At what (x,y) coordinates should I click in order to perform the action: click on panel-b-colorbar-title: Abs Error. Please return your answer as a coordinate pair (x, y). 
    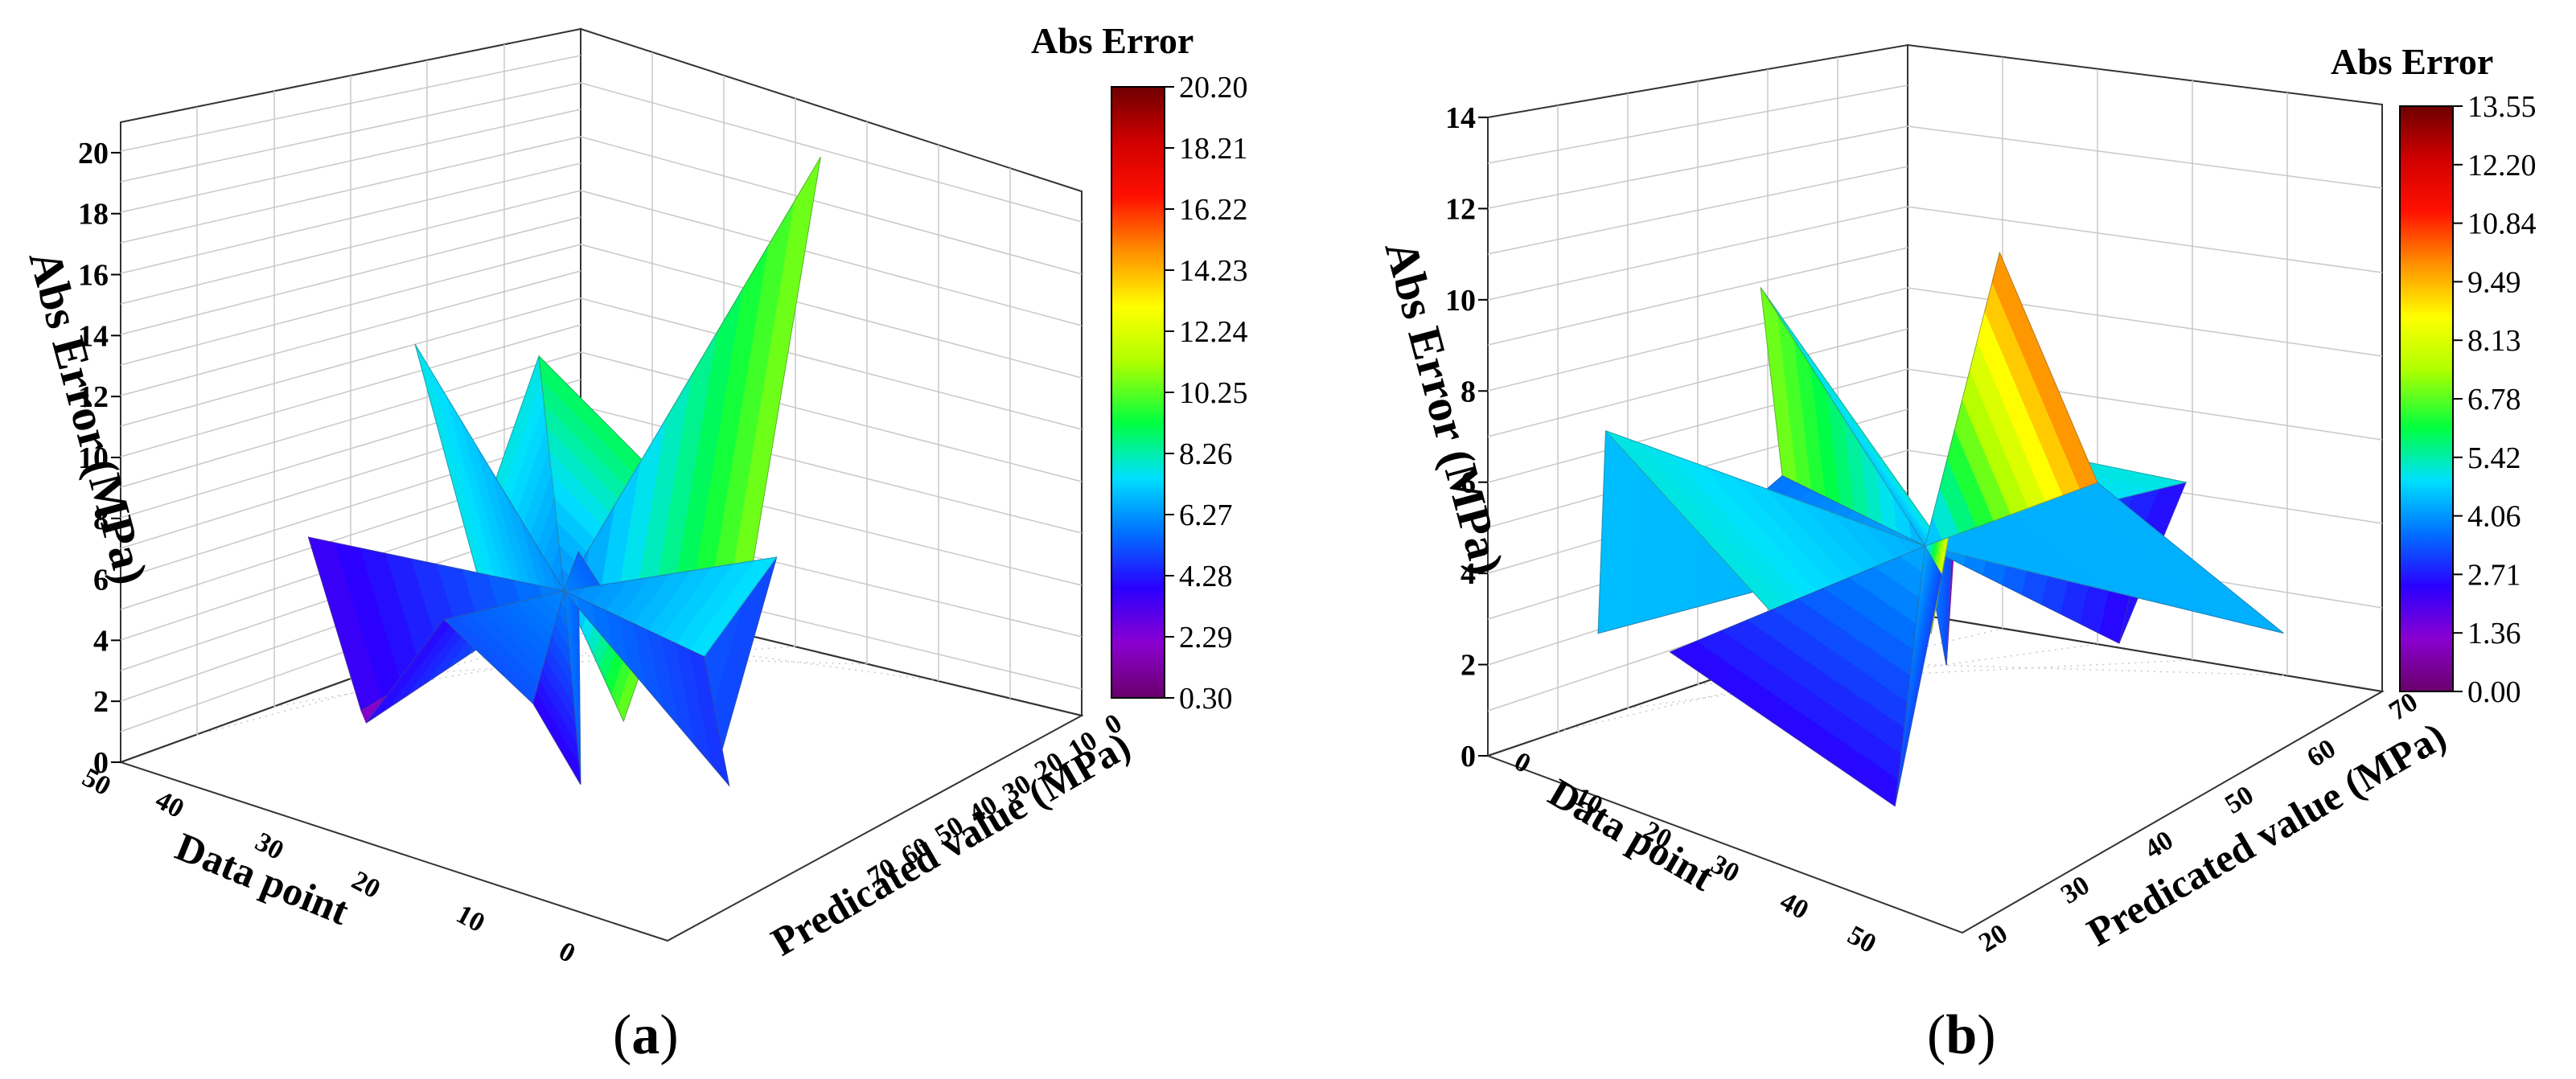
    Looking at the image, I should click on (2412, 62).